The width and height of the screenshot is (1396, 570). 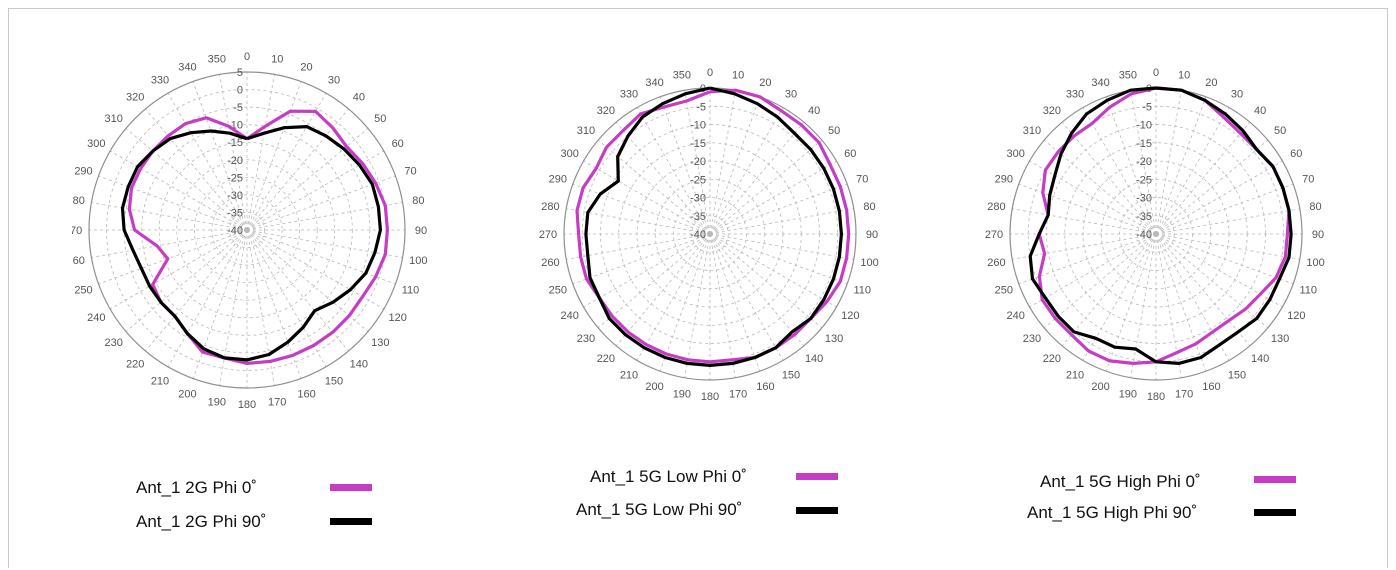 What do you see at coordinates (1280, 339) in the screenshot?
I see `angle-tick-label-130: 130` at bounding box center [1280, 339].